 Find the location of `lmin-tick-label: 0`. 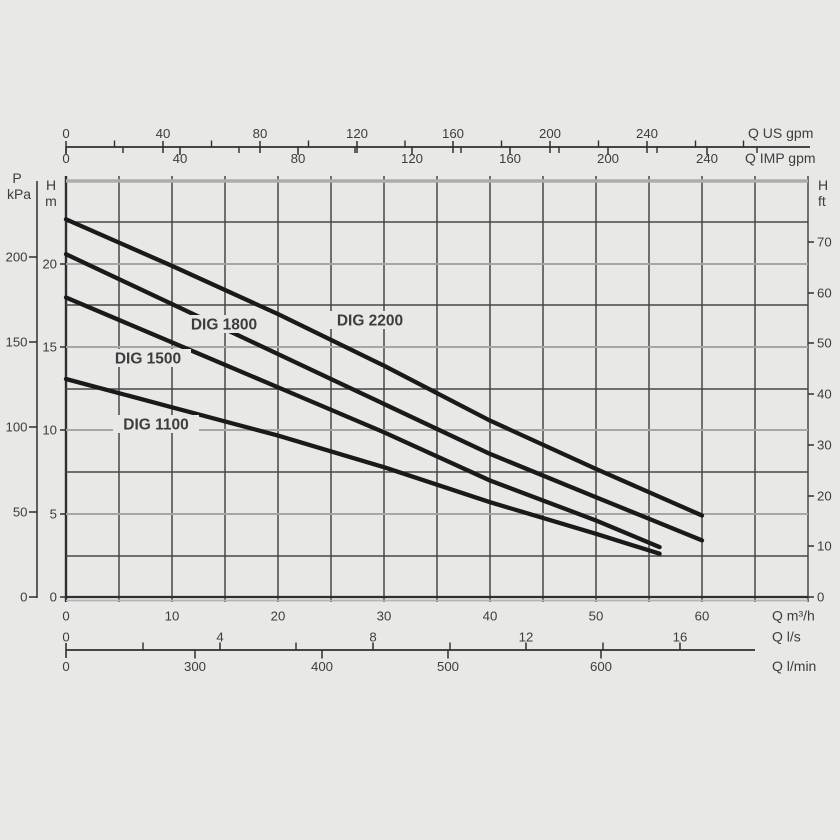

lmin-tick-label: 0 is located at coordinates (65, 666).